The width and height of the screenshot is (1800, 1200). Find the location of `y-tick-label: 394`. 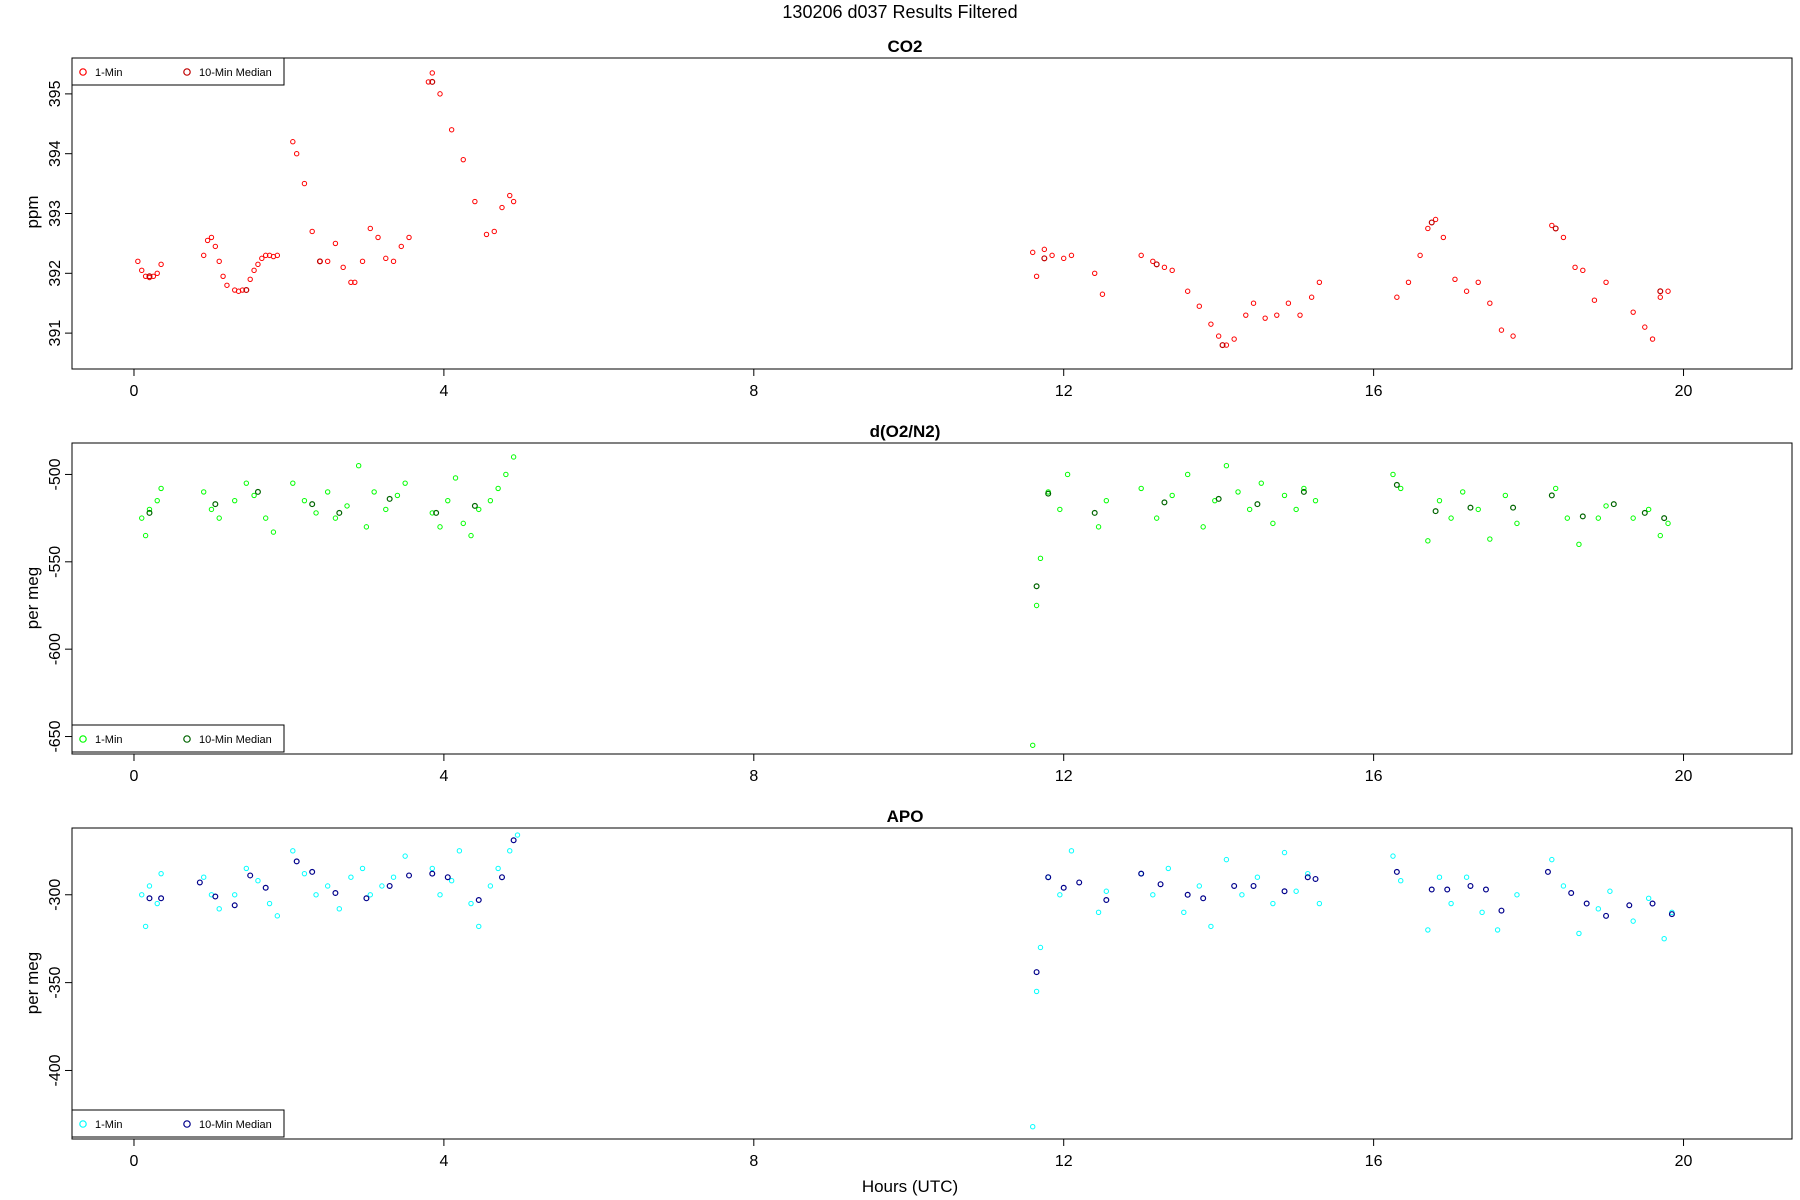

y-tick-label: 394 is located at coordinates (55, 153).